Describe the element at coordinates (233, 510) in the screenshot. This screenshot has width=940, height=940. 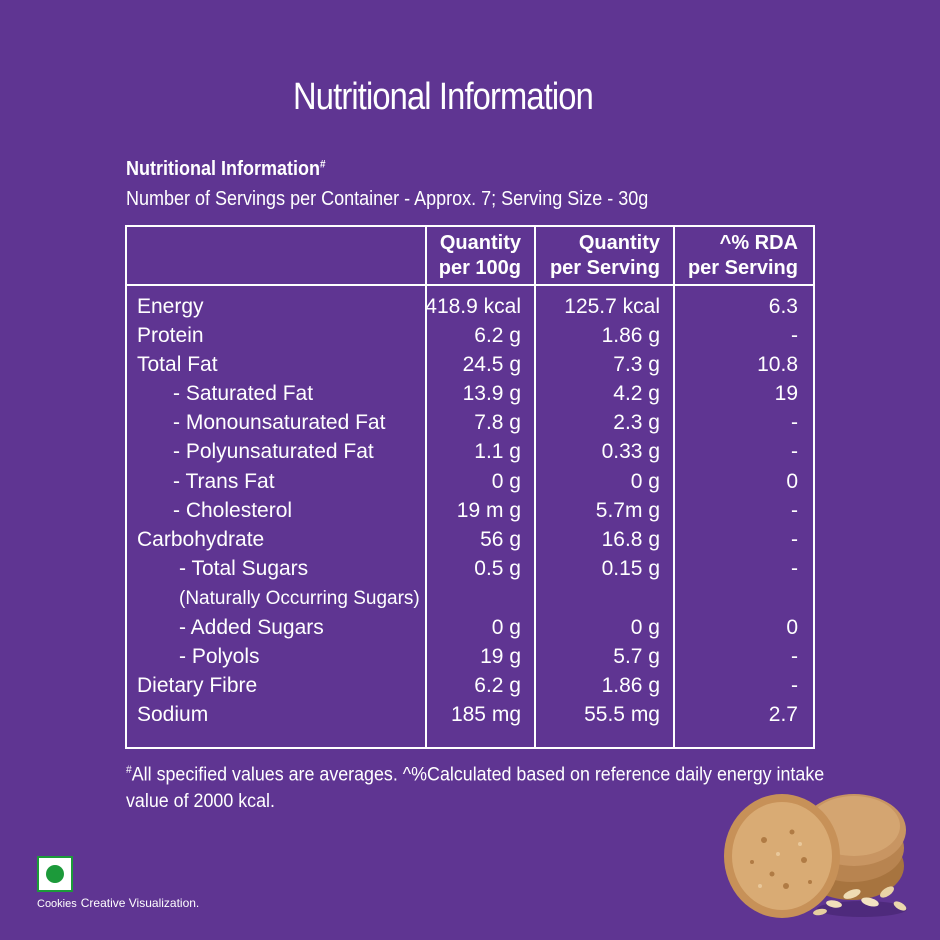
I see `nutrient-name: - Cholesterol` at that location.